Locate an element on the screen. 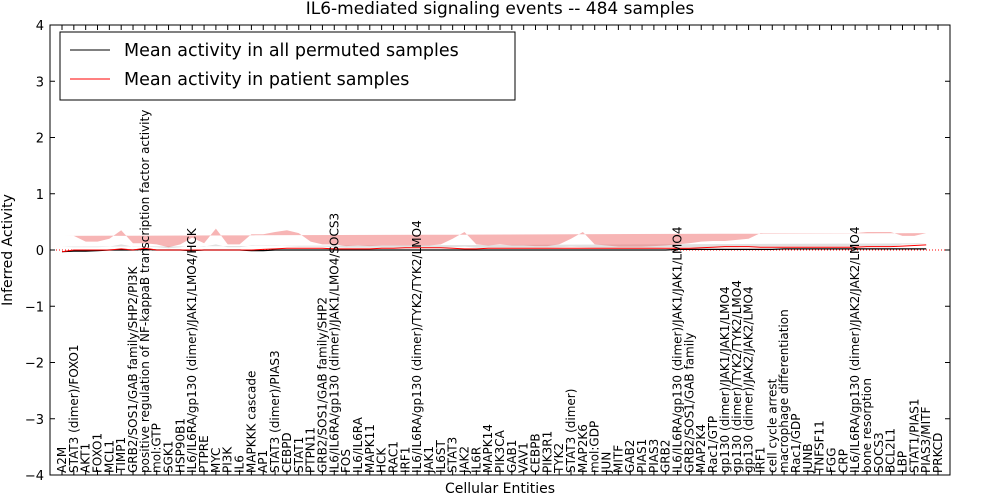 The height and width of the screenshot is (500, 1000). entity-label: HSP90B1 is located at coordinates (180, 445).